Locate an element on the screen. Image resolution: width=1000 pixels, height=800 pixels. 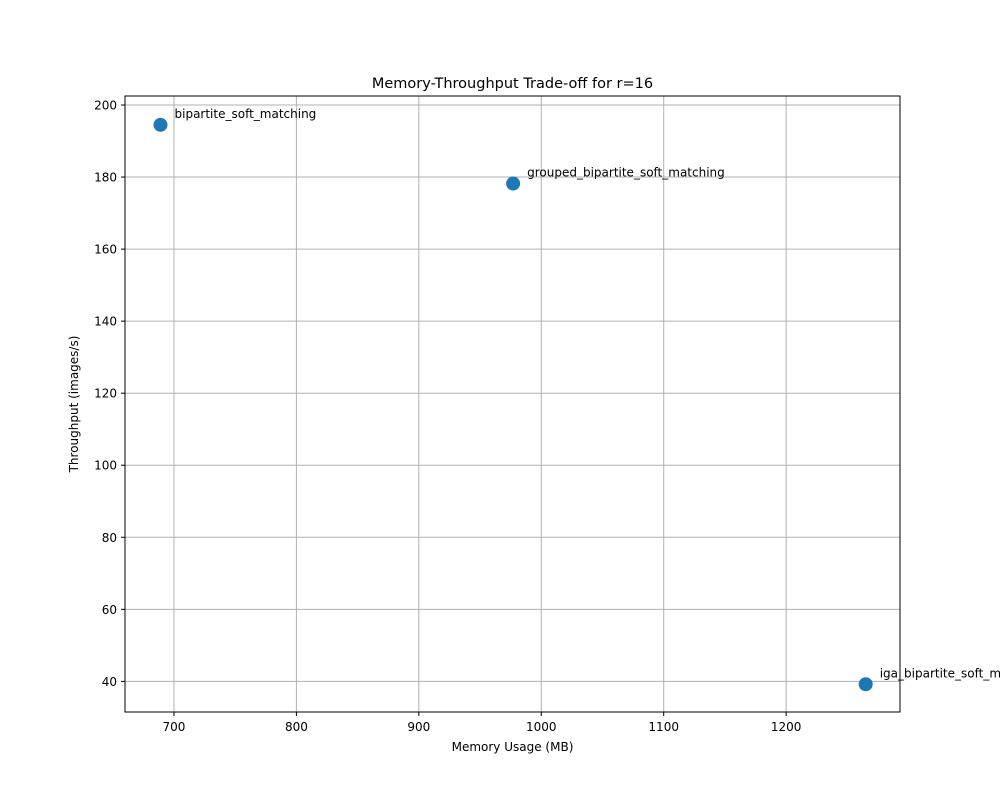
x-axis-label: Memory Usage (MB) is located at coordinates (513, 747).